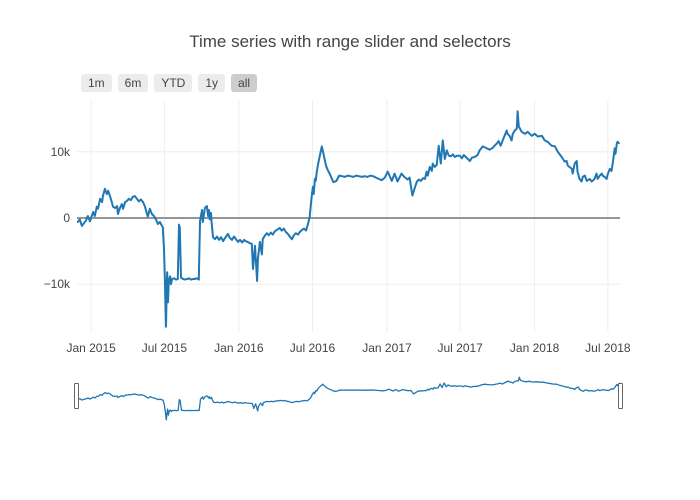 This screenshot has width=700, height=500. I want to click on x-tick-label: Jan 2016, so click(239, 348).